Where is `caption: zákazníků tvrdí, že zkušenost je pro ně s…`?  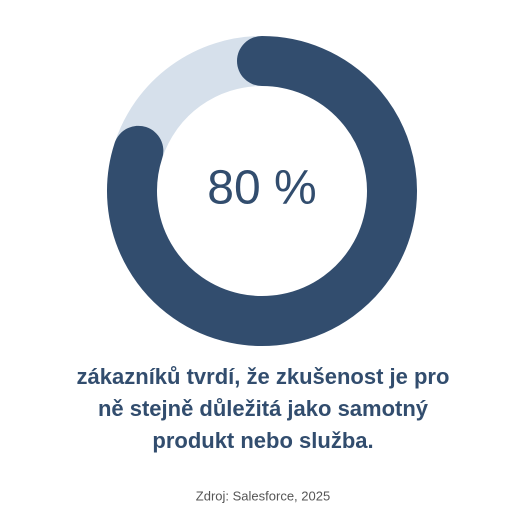 caption: zákazníků tvrdí, že zkušenost je pro ně s… is located at coordinates (263, 408).